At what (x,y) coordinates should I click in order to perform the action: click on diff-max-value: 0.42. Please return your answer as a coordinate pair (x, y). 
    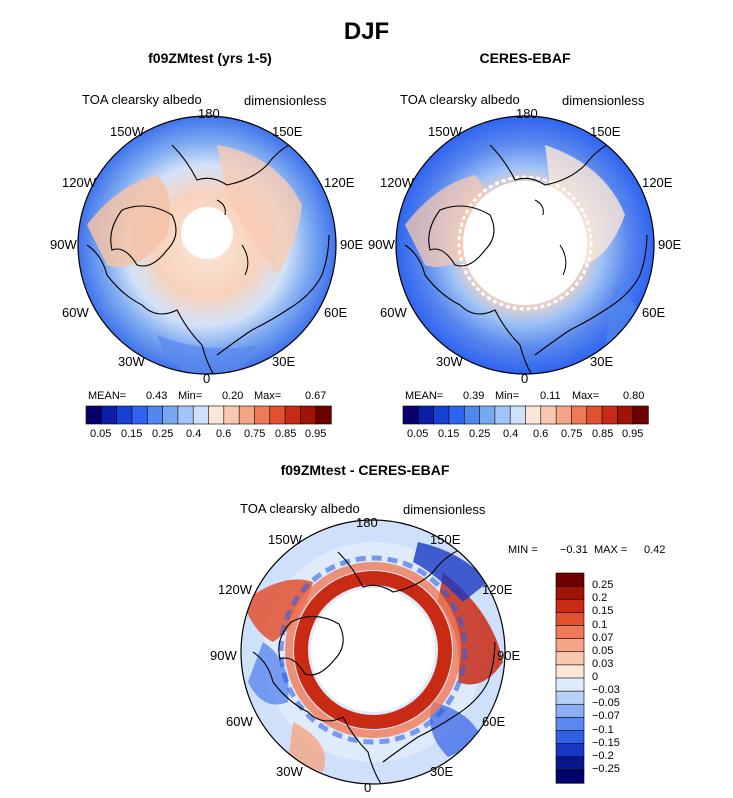
    Looking at the image, I should click on (655, 550).